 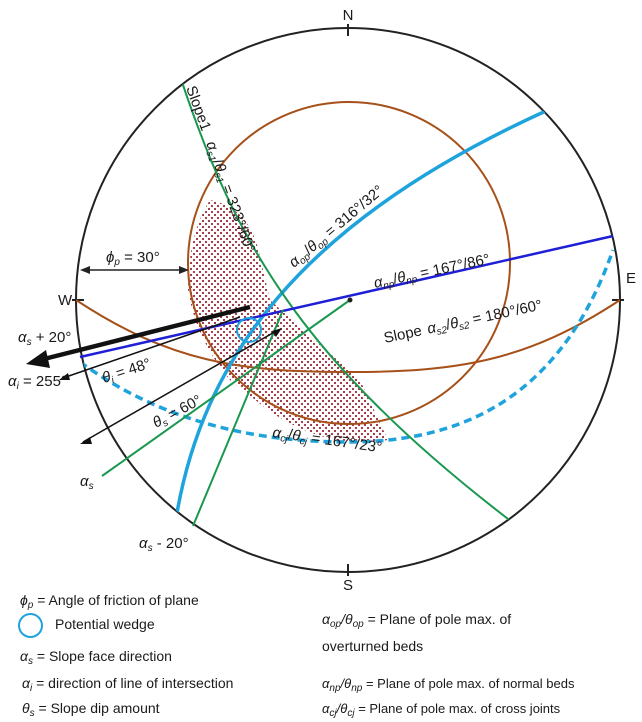 What do you see at coordinates (151, 347) in the screenshot?
I see `theta-i-arrow` at bounding box center [151, 347].